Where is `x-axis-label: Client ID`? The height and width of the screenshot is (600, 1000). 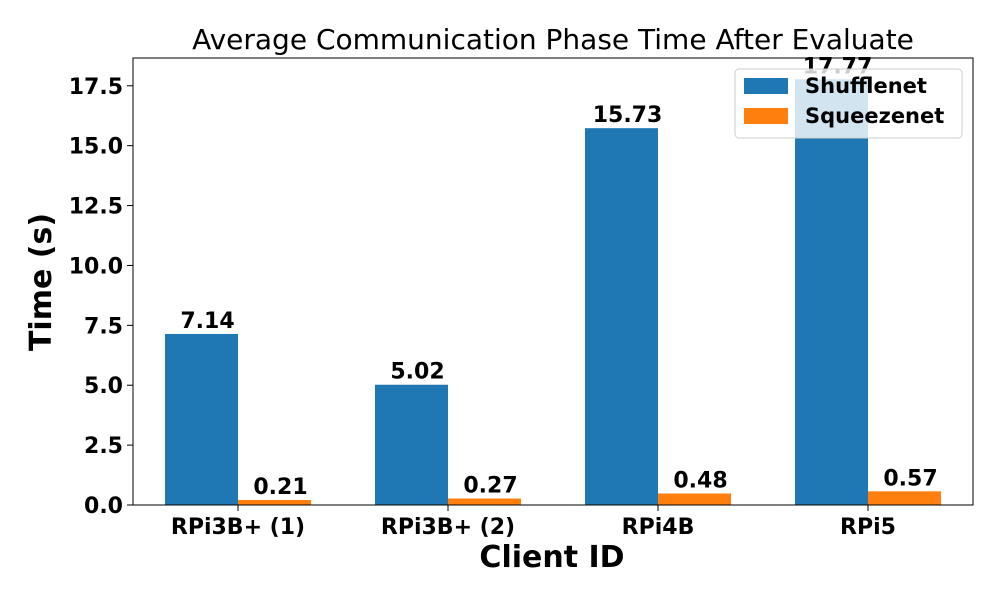
x-axis-label: Client ID is located at coordinates (551, 557).